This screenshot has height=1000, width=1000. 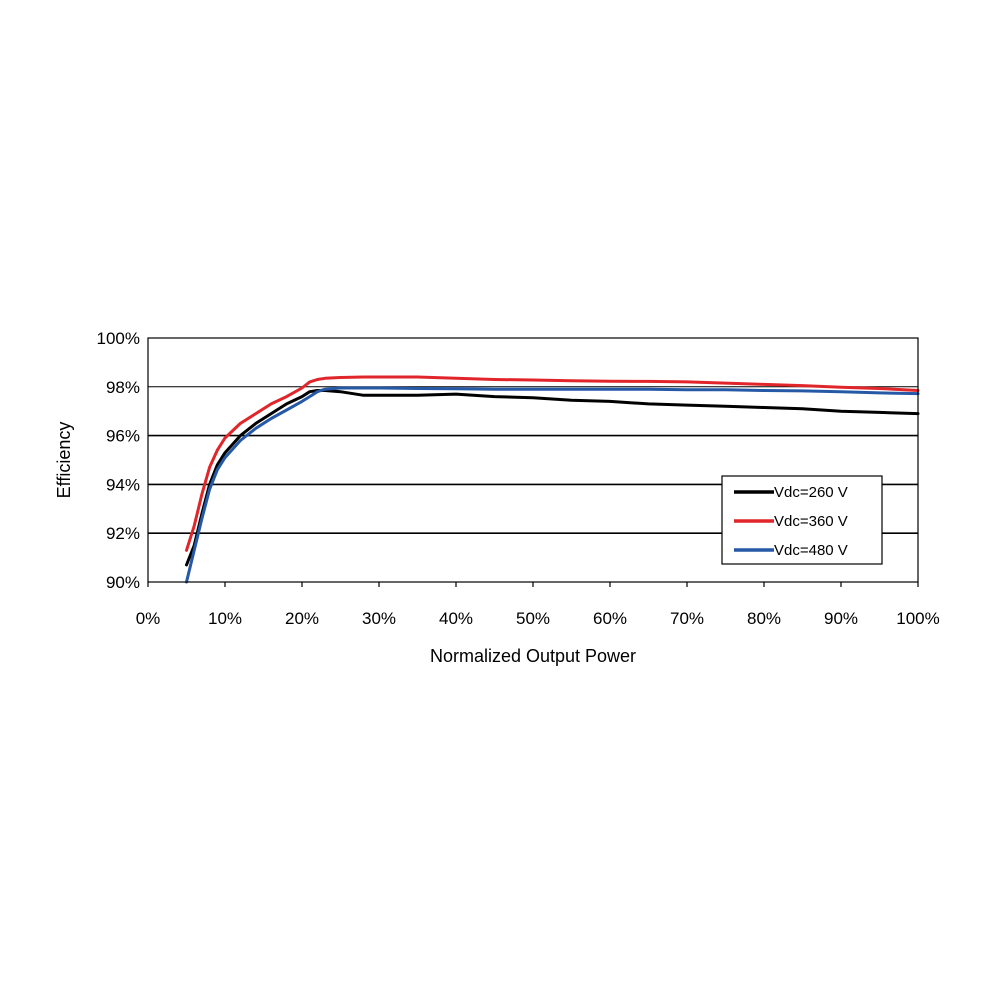 What do you see at coordinates (123, 533) in the screenshot?
I see `y-tick-label: 92%` at bounding box center [123, 533].